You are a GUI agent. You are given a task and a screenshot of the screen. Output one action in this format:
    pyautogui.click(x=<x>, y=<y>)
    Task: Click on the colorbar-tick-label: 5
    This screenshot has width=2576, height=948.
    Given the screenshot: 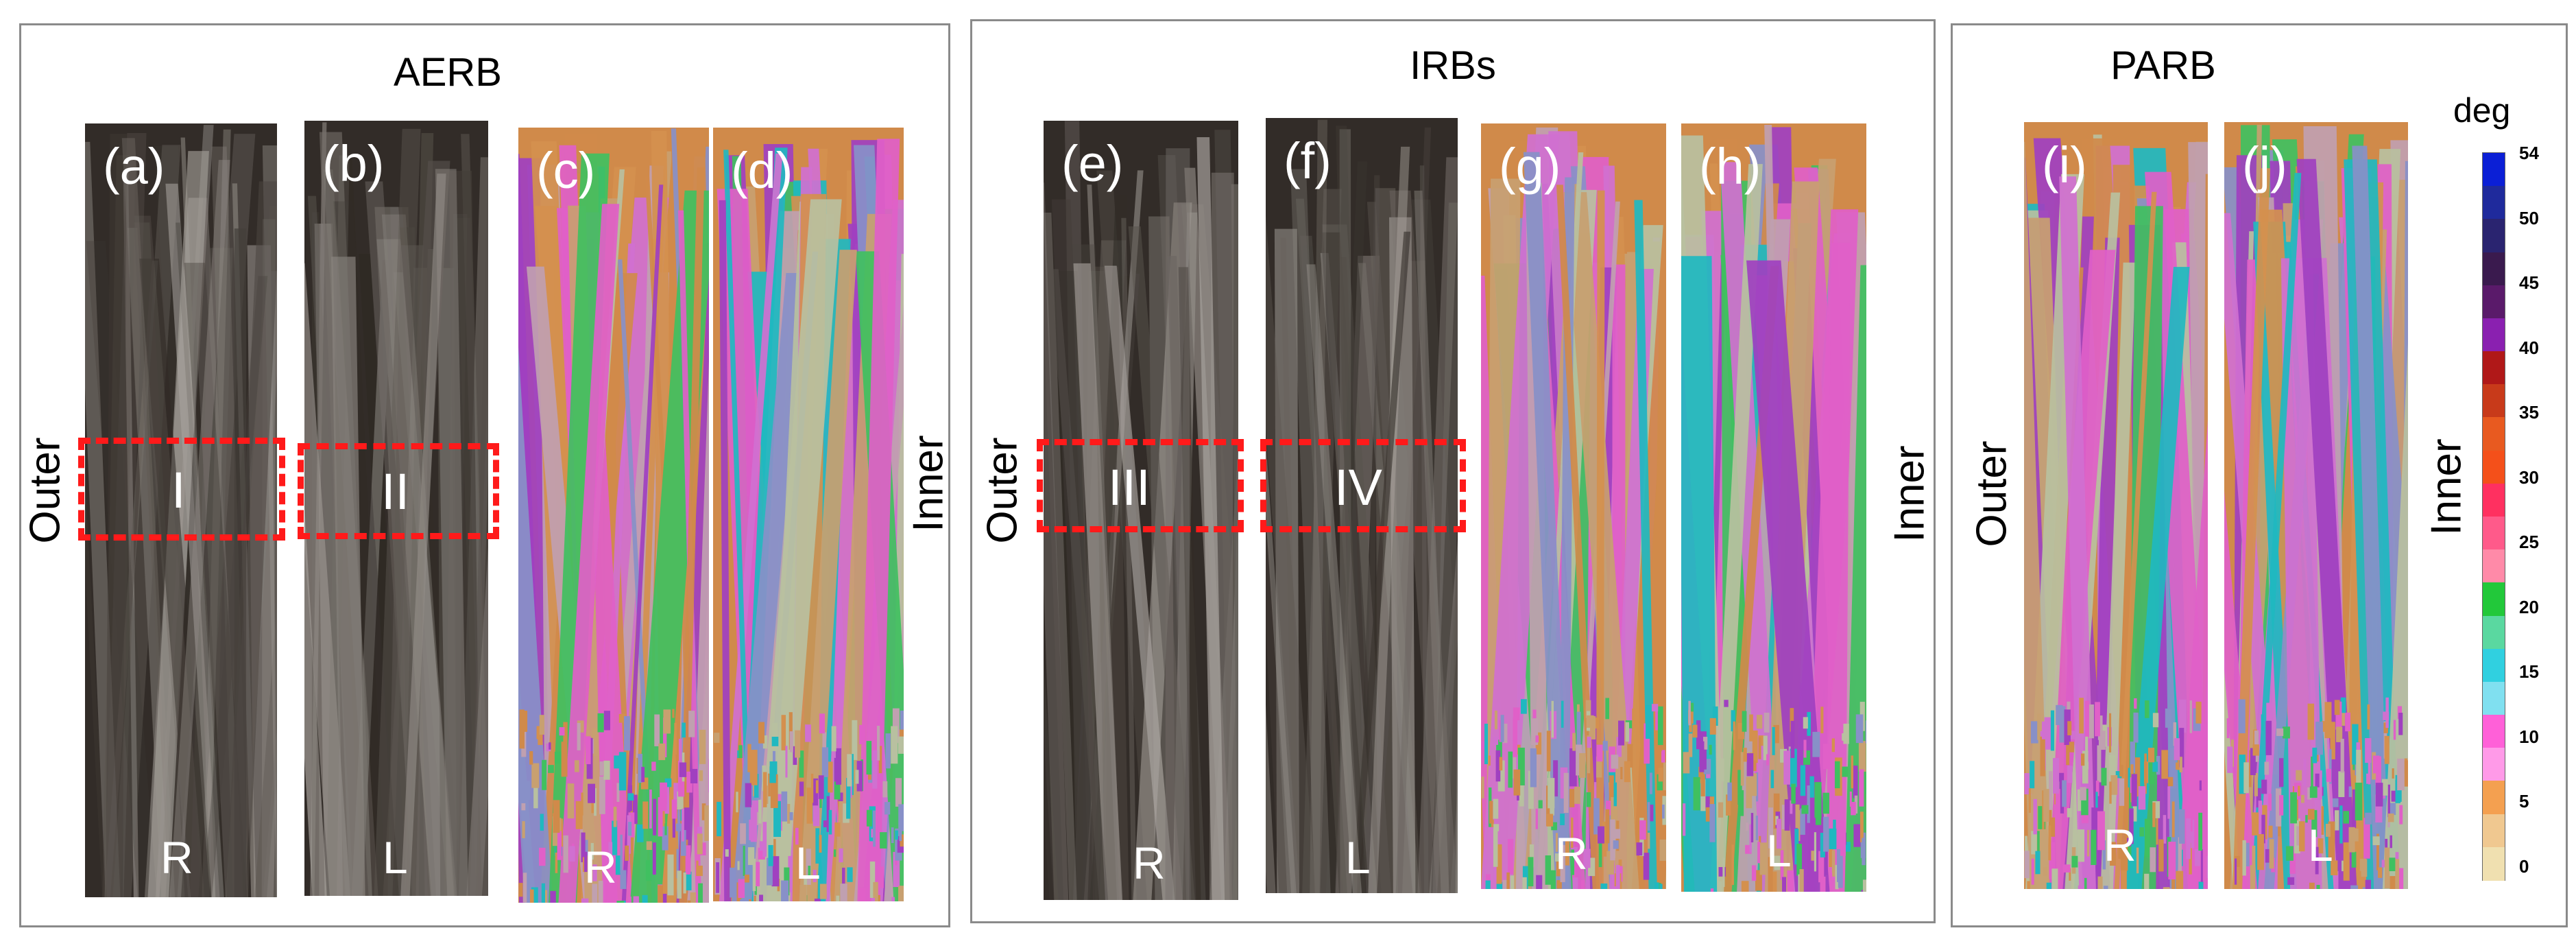 What is the action you would take?
    pyautogui.click(x=2524, y=801)
    